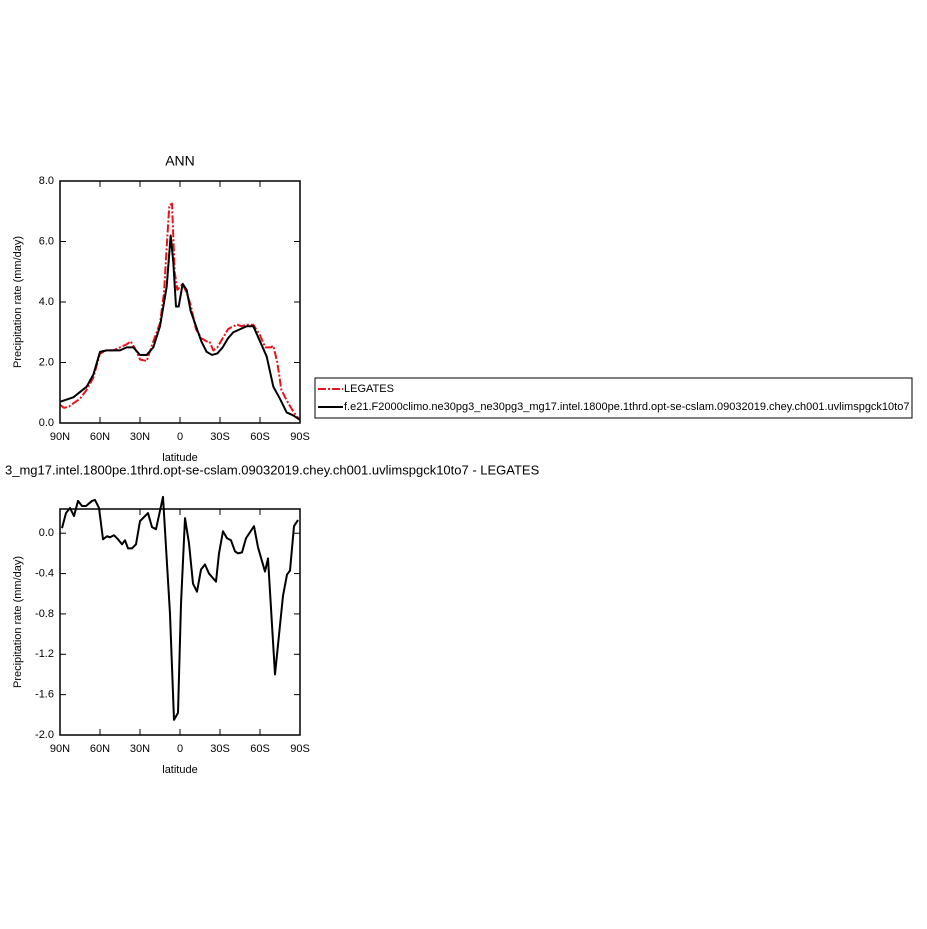 Image resolution: width=927 pixels, height=929 pixels. What do you see at coordinates (44, 695) in the screenshot?
I see `y-tick-label: -1.6` at bounding box center [44, 695].